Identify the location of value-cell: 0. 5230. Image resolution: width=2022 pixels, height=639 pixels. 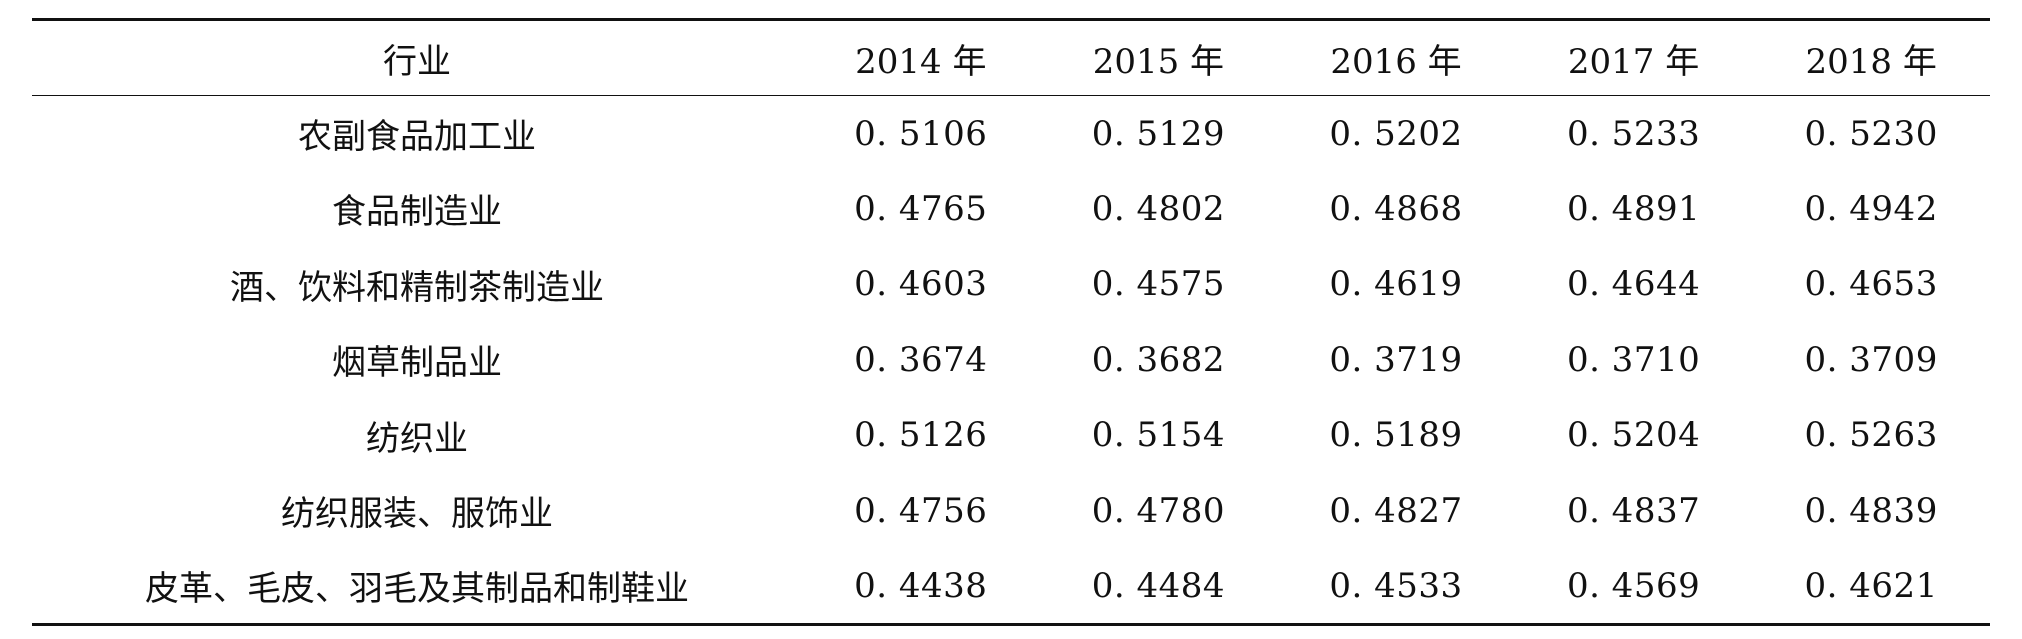
(1871, 133).